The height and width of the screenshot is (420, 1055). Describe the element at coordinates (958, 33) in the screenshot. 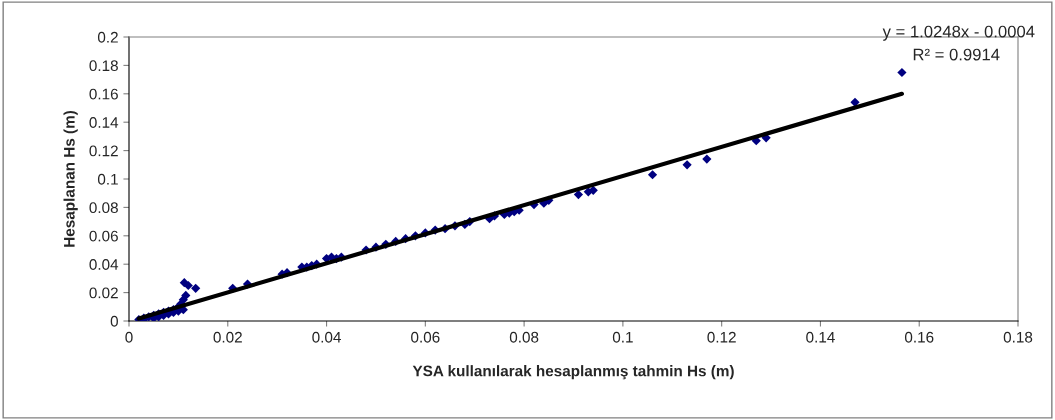

I see `annotation: y = 1.0248x - 0.0004` at that location.